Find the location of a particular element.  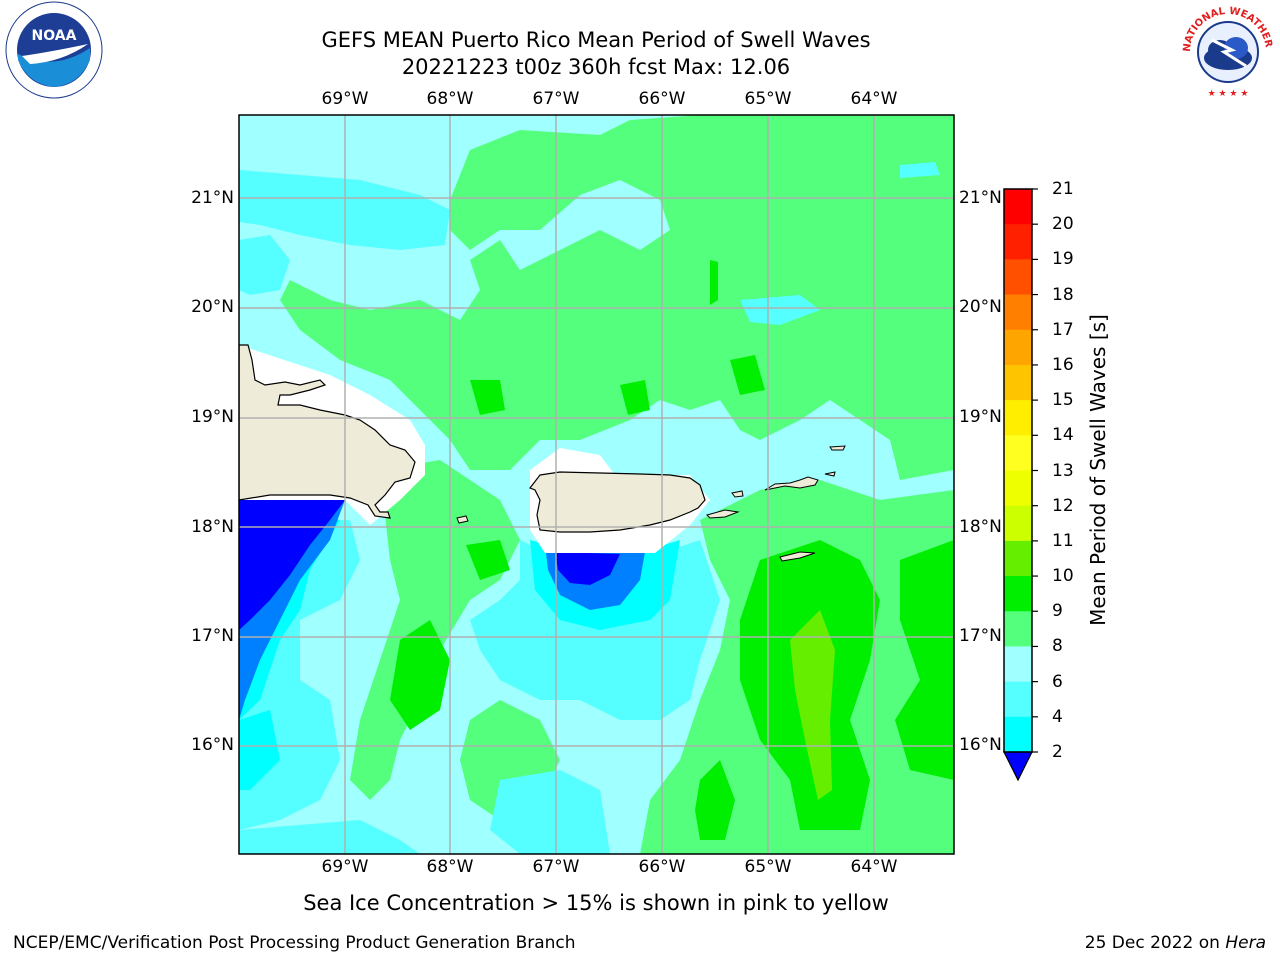

field-11-12-f is located at coordinates (635, 397).